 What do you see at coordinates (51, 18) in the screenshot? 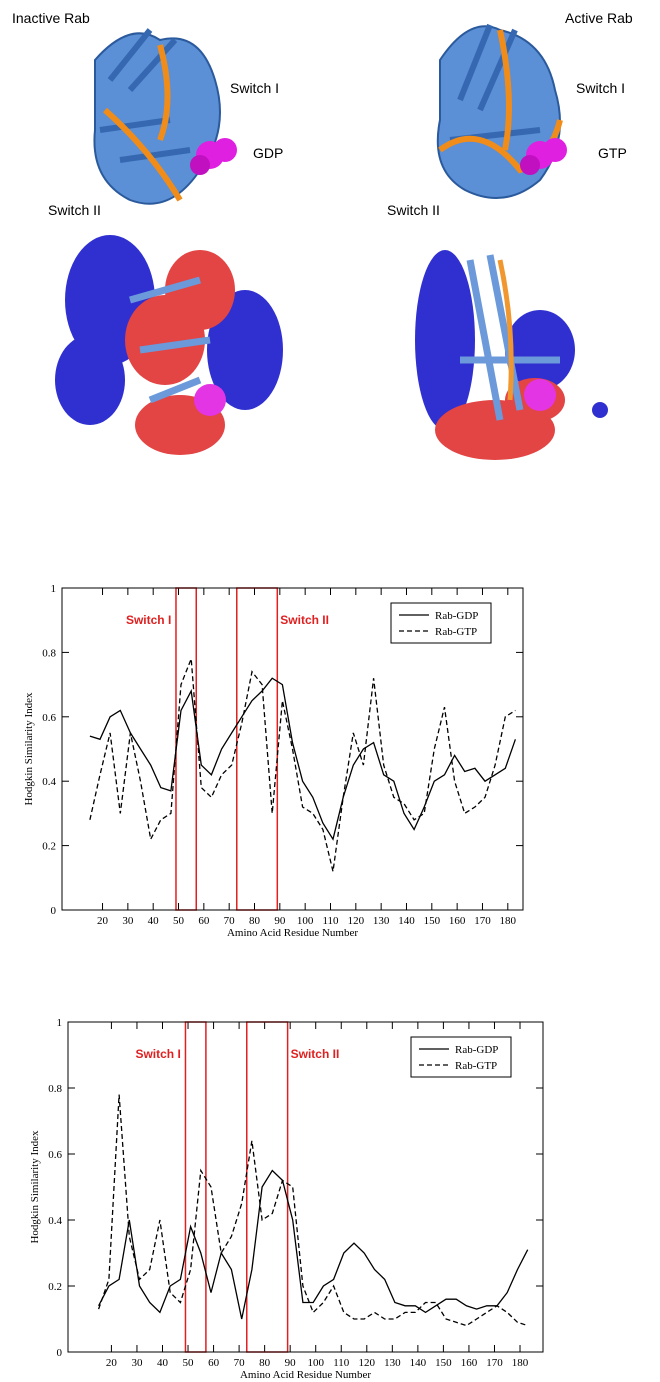
I see `panel-title: Inactive Rab` at bounding box center [51, 18].